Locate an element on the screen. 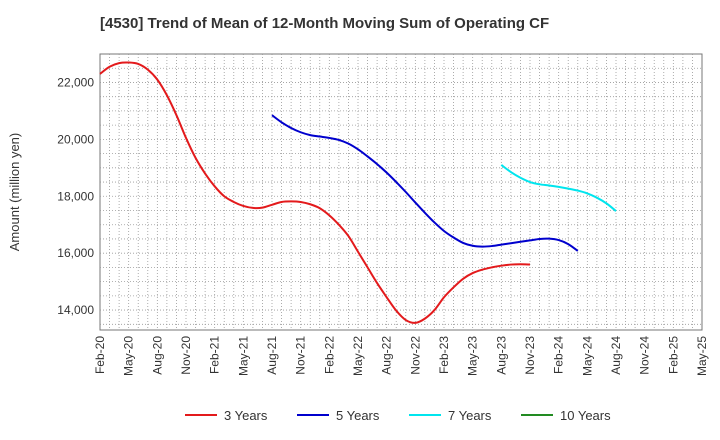 The width and height of the screenshot is (720, 440). y-axis-label: Amount (million yen) is located at coordinates (14, 192).